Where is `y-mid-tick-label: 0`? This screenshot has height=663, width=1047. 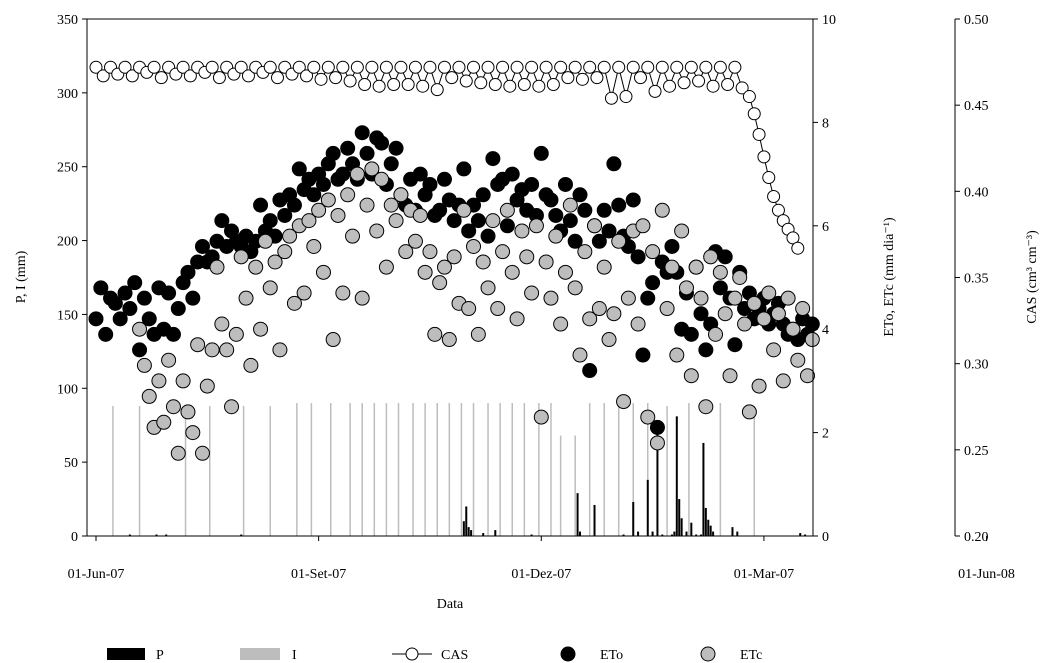 y-mid-tick-label: 0 is located at coordinates (825, 537).